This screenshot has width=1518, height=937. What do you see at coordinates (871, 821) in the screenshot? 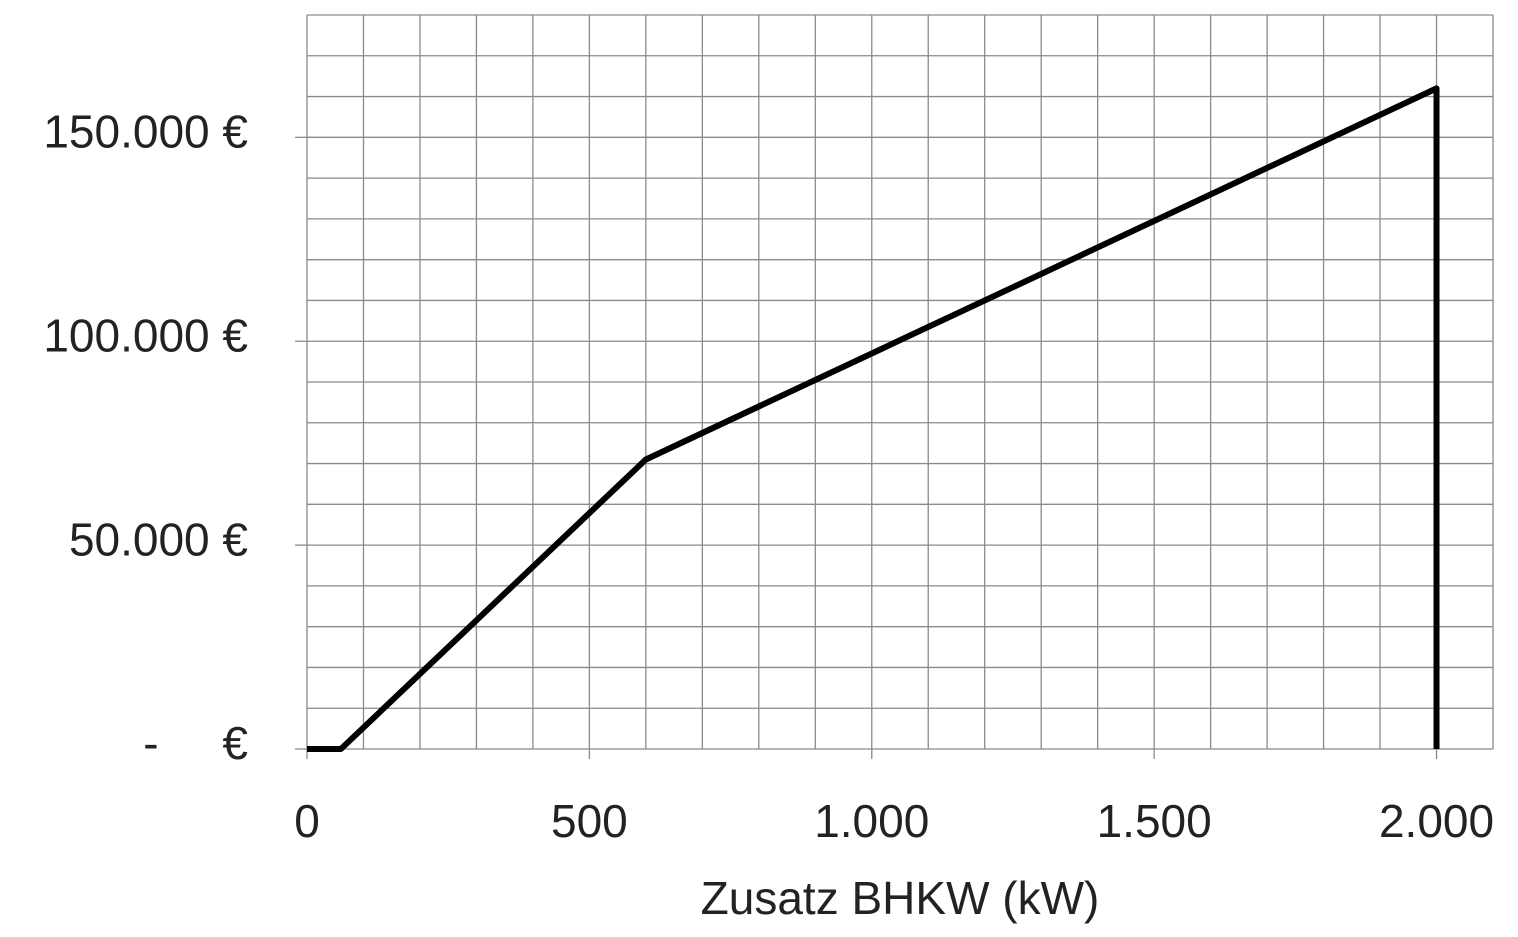
I see `x-tick-label: 1.000` at bounding box center [871, 821].